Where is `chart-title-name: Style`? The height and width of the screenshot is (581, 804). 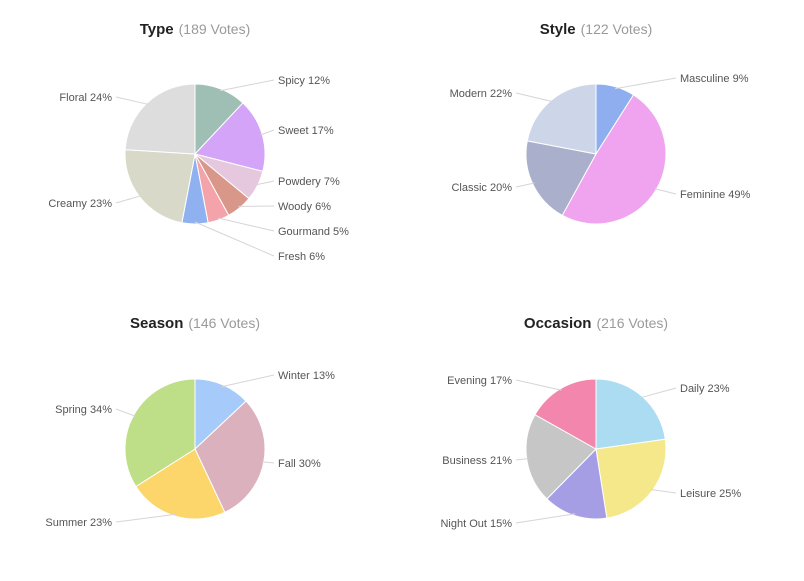 chart-title-name: Style is located at coordinates (558, 29).